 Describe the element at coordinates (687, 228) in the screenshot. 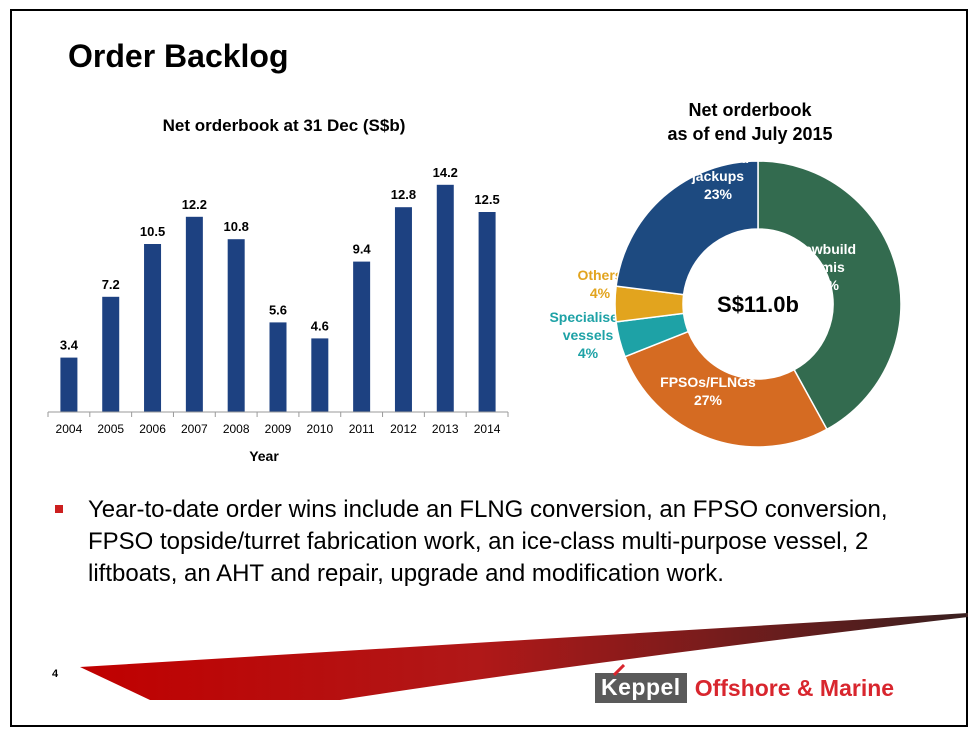

I see `donut-slice-newbuild_jackups` at that location.